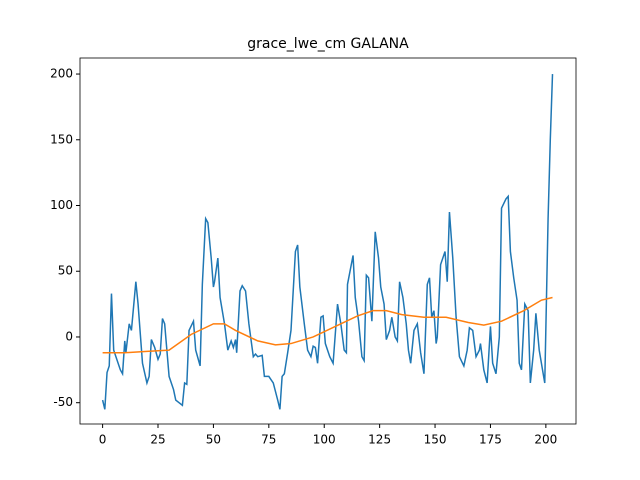 This screenshot has height=480, width=640. Describe the element at coordinates (545, 440) in the screenshot. I see `x-tick-label: 200` at that location.